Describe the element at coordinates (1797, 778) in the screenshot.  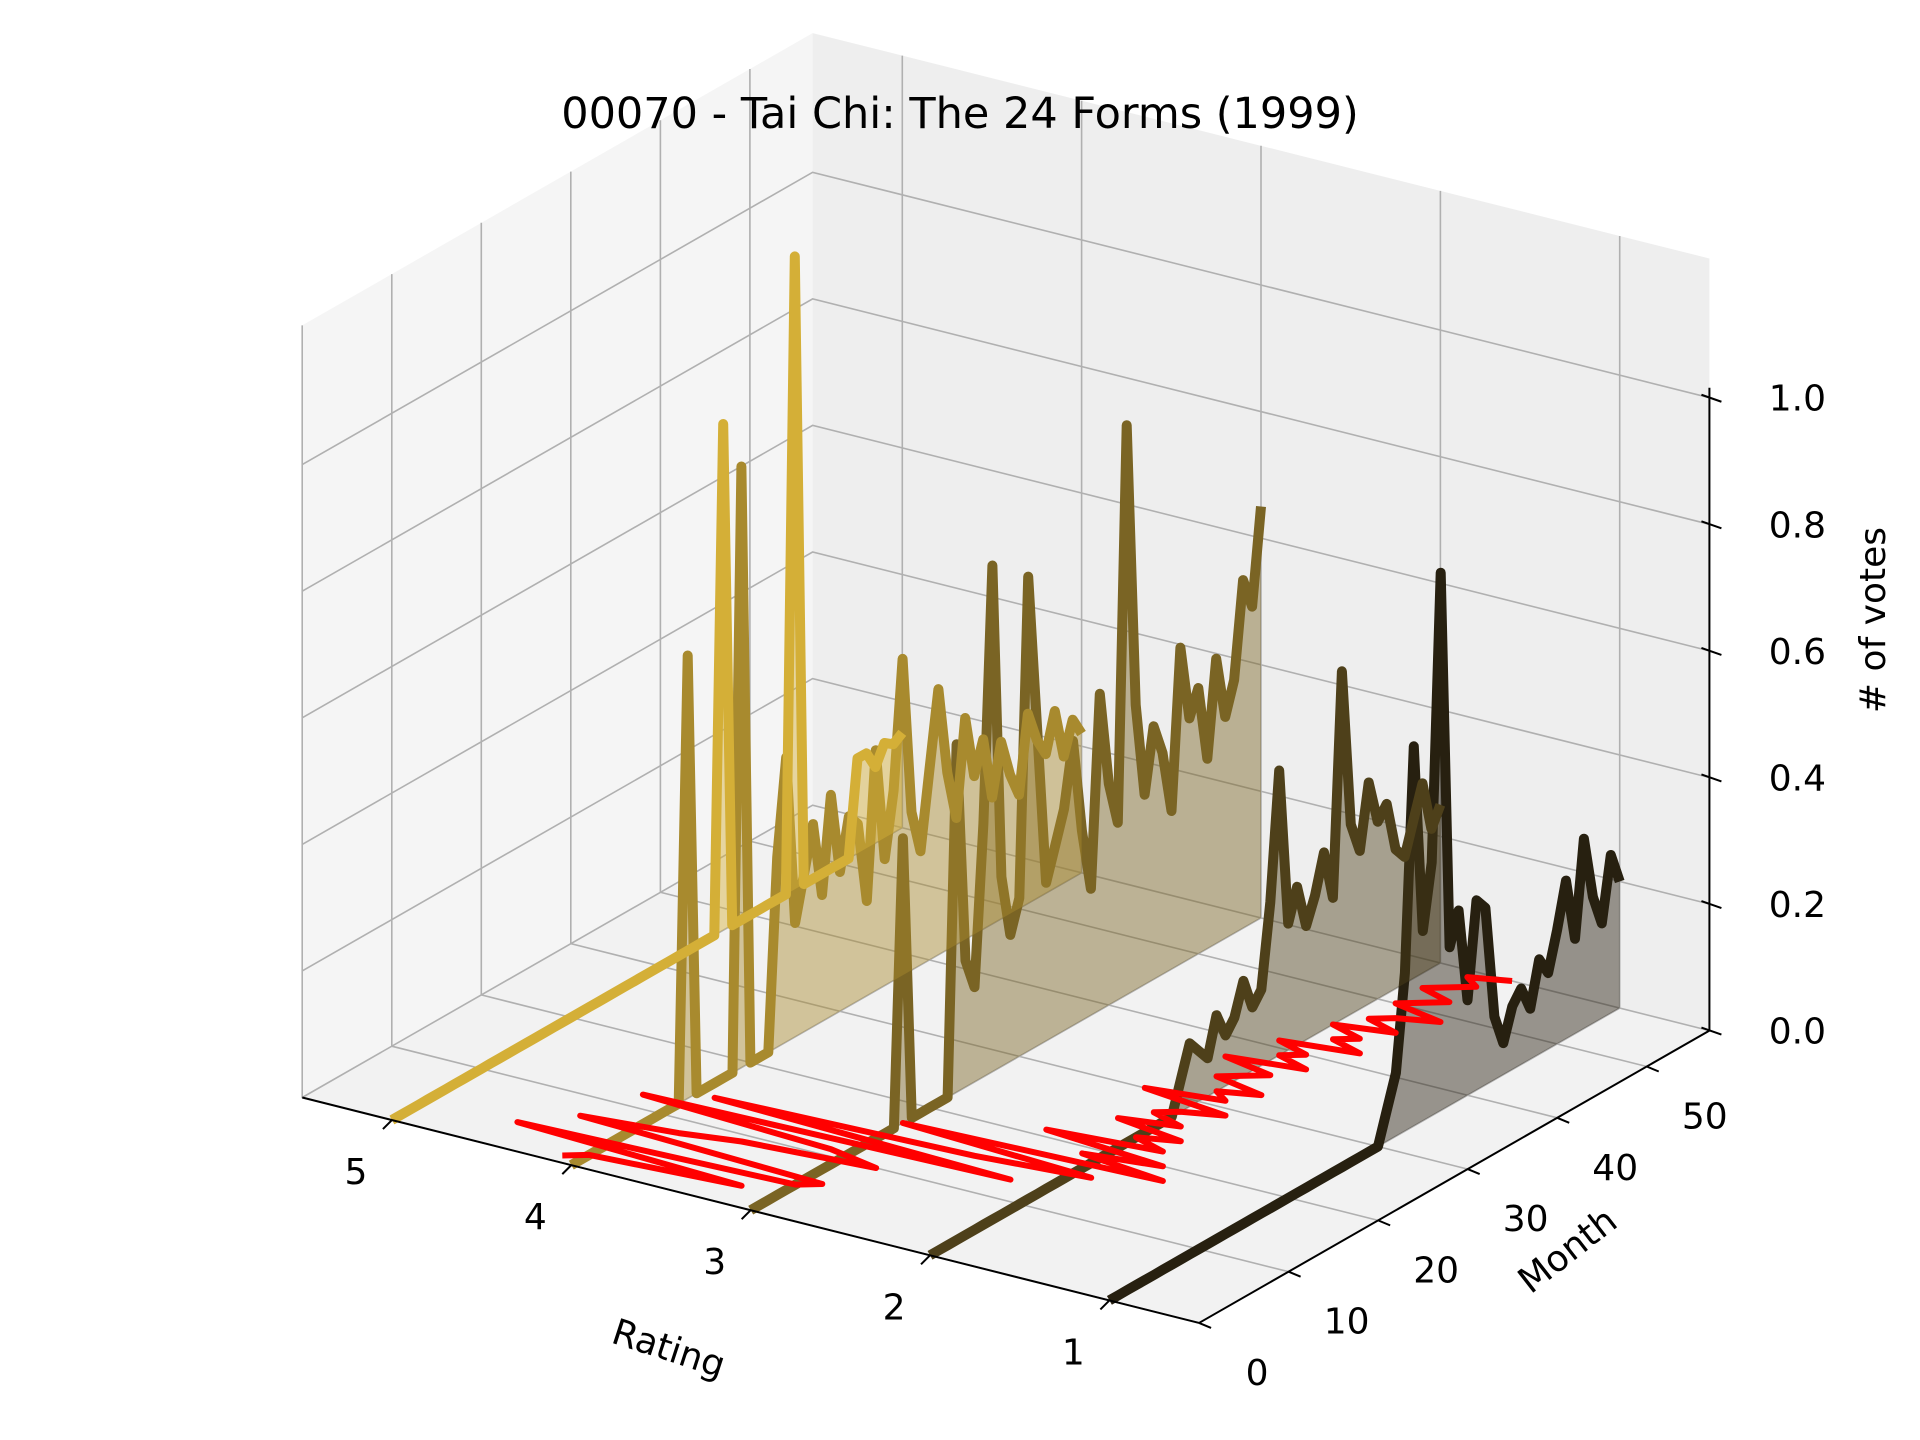
I see `z-tick-label: 0.4` at that location.